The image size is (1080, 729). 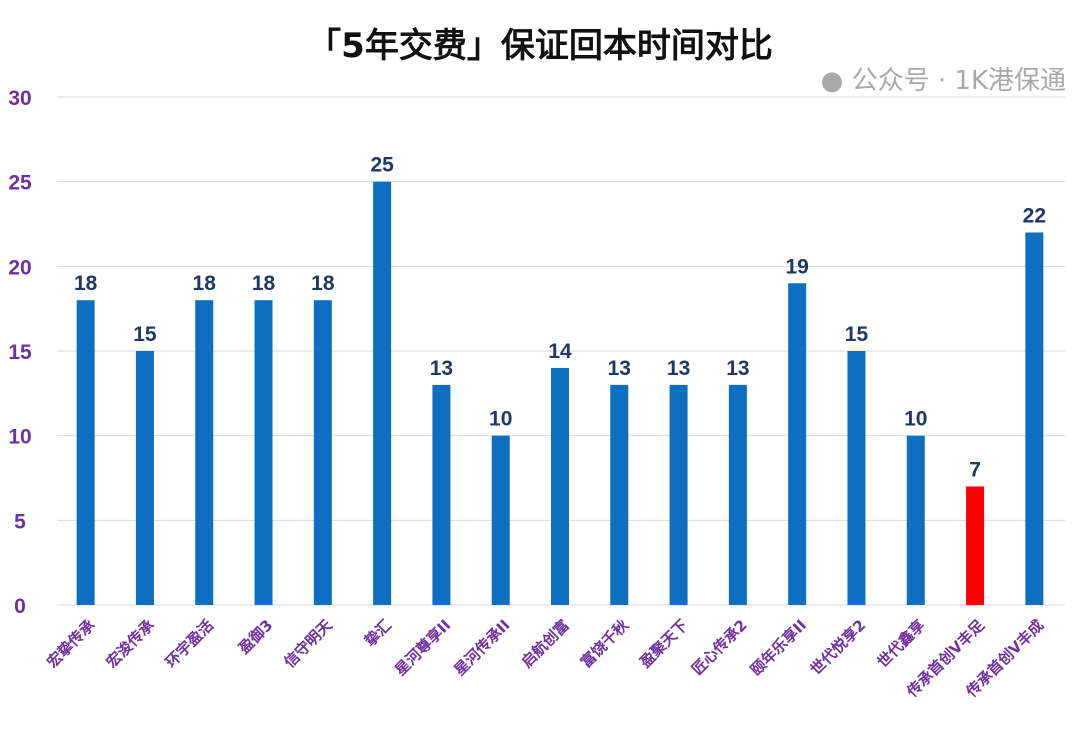 I want to click on y-tick-label: 0, so click(x=20, y=606).